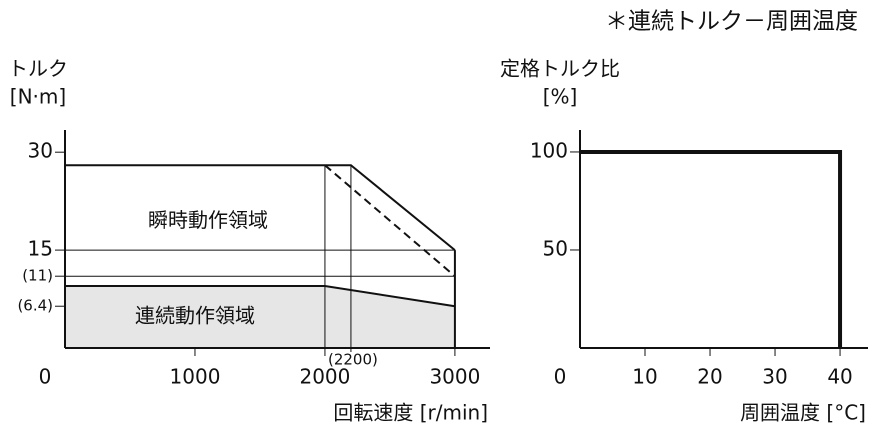  Describe the element at coordinates (555, 248) in the screenshot. I see `y-tick-label: 50` at that location.